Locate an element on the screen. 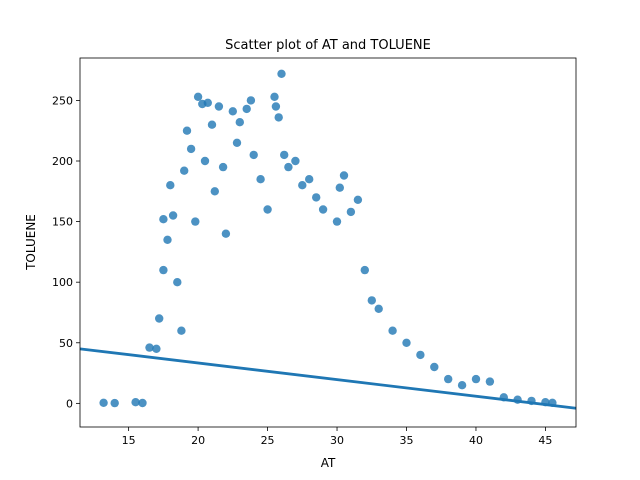  y-axis-label: TOLUENE is located at coordinates (31, 242).